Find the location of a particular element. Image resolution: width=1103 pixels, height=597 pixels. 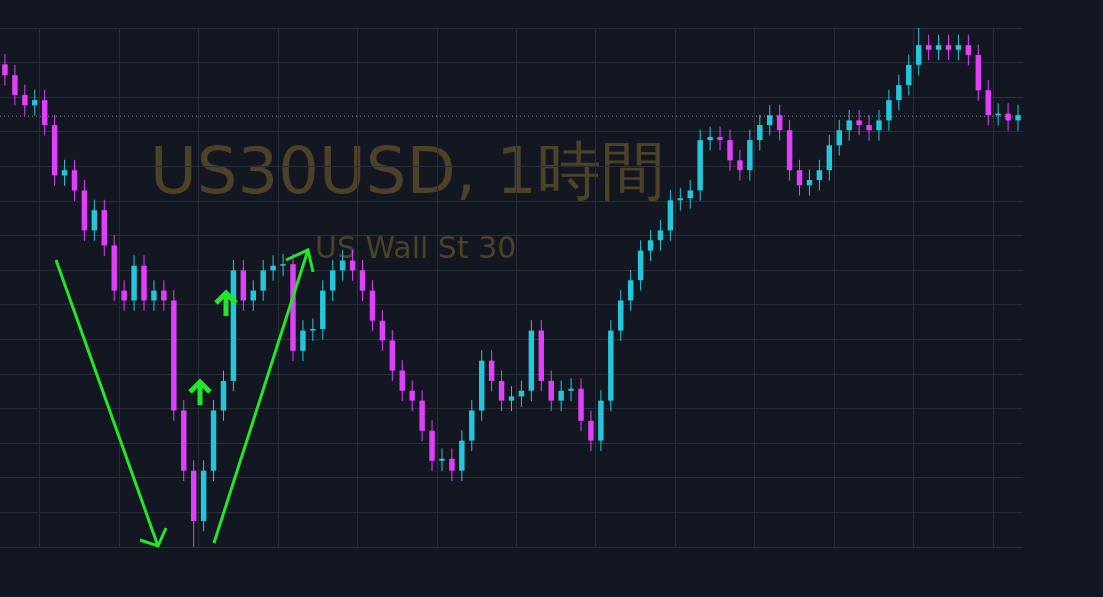

text: US Wall St 30 is located at coordinates (416, 247).